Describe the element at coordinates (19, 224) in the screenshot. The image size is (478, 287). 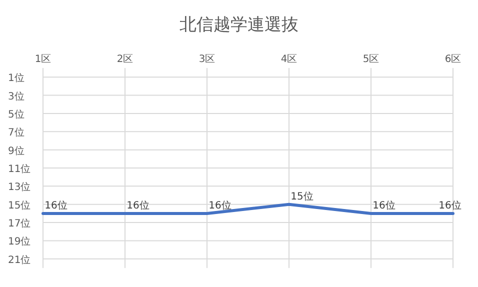
I see `y-tick-label: 17位` at that location.